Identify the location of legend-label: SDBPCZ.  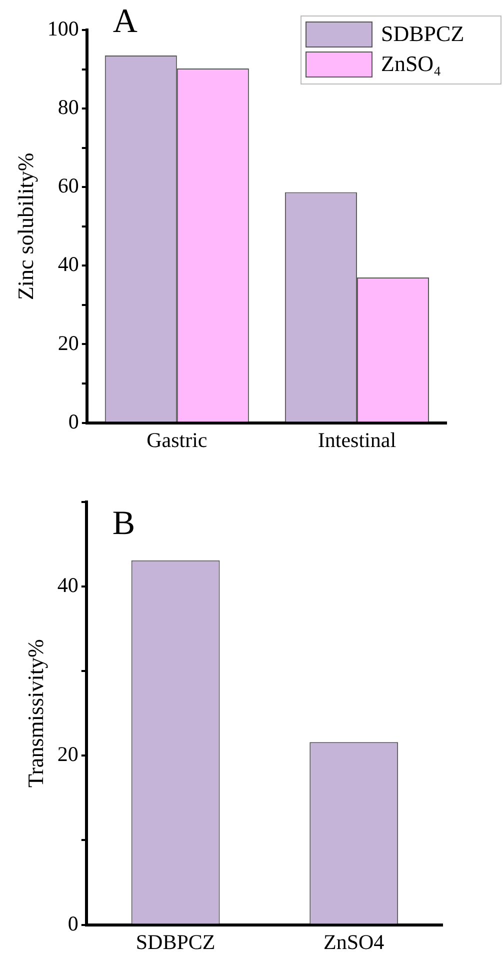
(422, 33).